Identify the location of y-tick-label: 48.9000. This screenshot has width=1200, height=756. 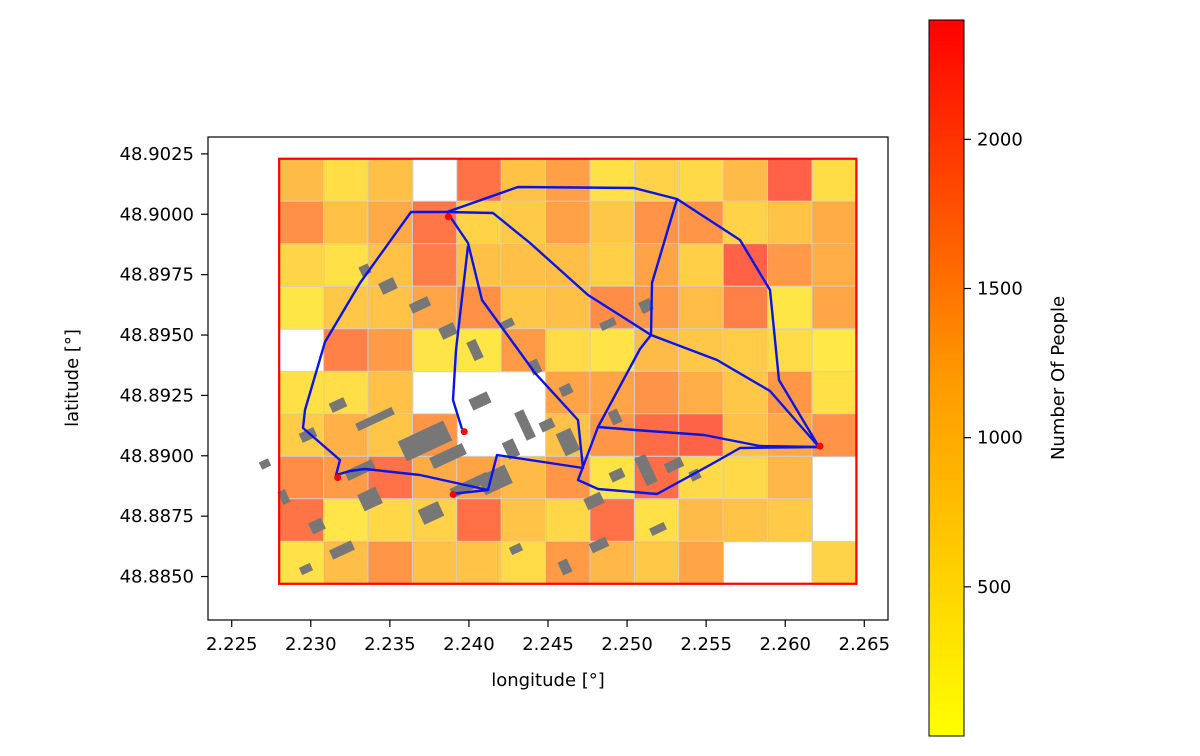
(157, 214).